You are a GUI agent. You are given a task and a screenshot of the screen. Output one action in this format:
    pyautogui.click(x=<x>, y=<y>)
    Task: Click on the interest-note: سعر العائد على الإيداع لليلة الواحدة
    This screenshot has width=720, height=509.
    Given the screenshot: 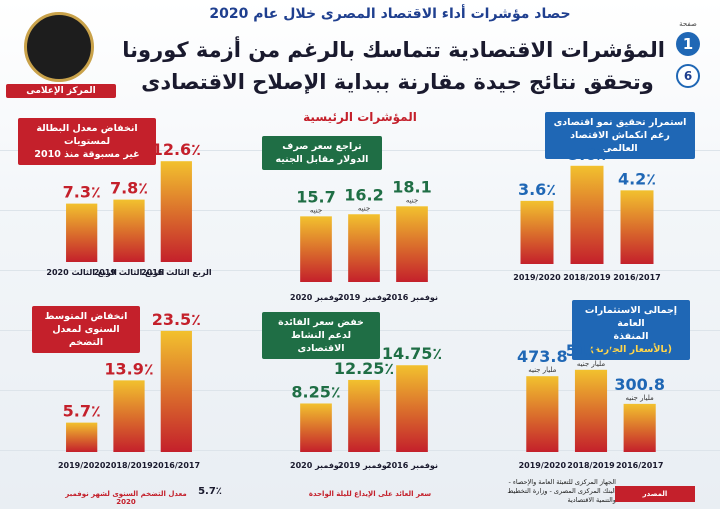 What is the action you would take?
    pyautogui.click(x=370, y=494)
    